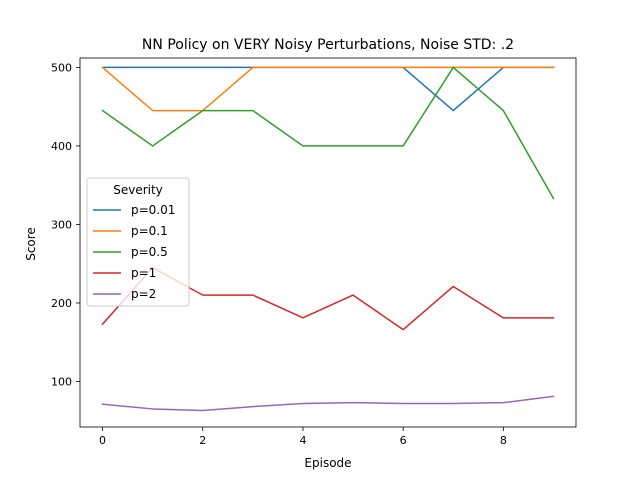  Describe the element at coordinates (143, 294) in the screenshot. I see `legend-label-4: p=2` at that location.